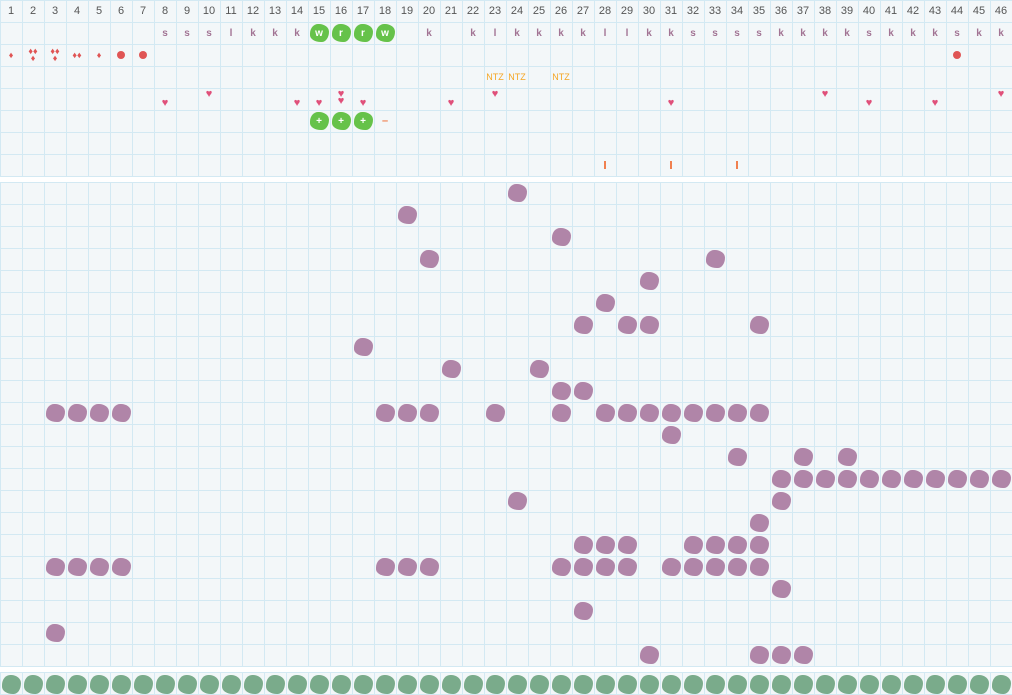 The image size is (1012, 695). I want to click on day-header: 44, so click(957, 11).